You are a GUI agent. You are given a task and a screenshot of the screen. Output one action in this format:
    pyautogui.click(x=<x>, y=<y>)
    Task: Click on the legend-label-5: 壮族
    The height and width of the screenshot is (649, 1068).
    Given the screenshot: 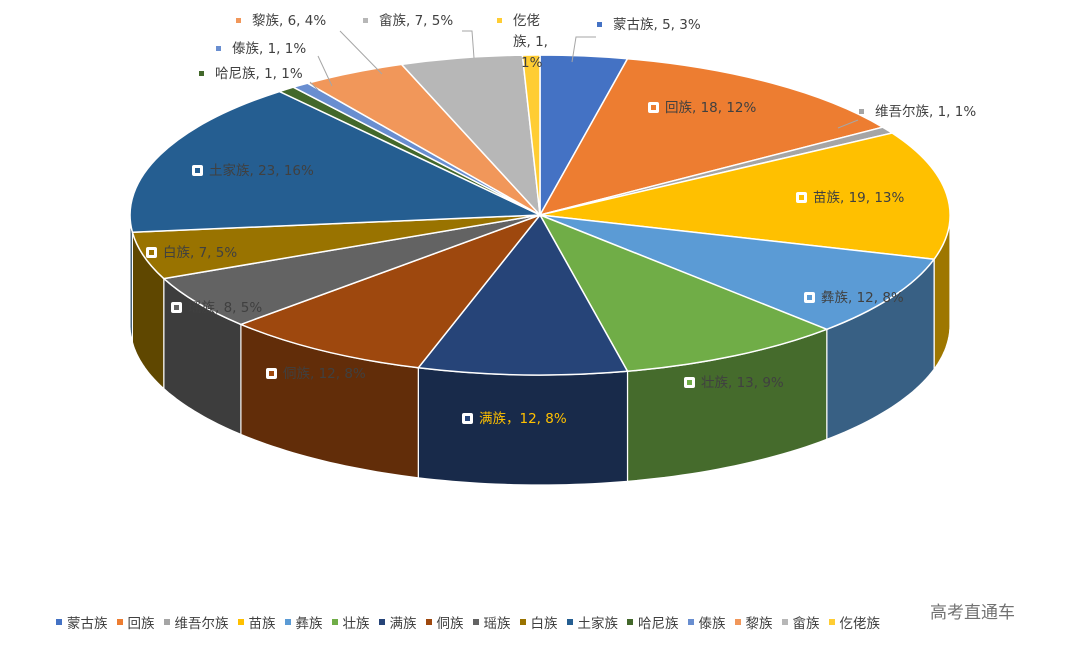 What is the action you would take?
    pyautogui.click(x=356, y=624)
    